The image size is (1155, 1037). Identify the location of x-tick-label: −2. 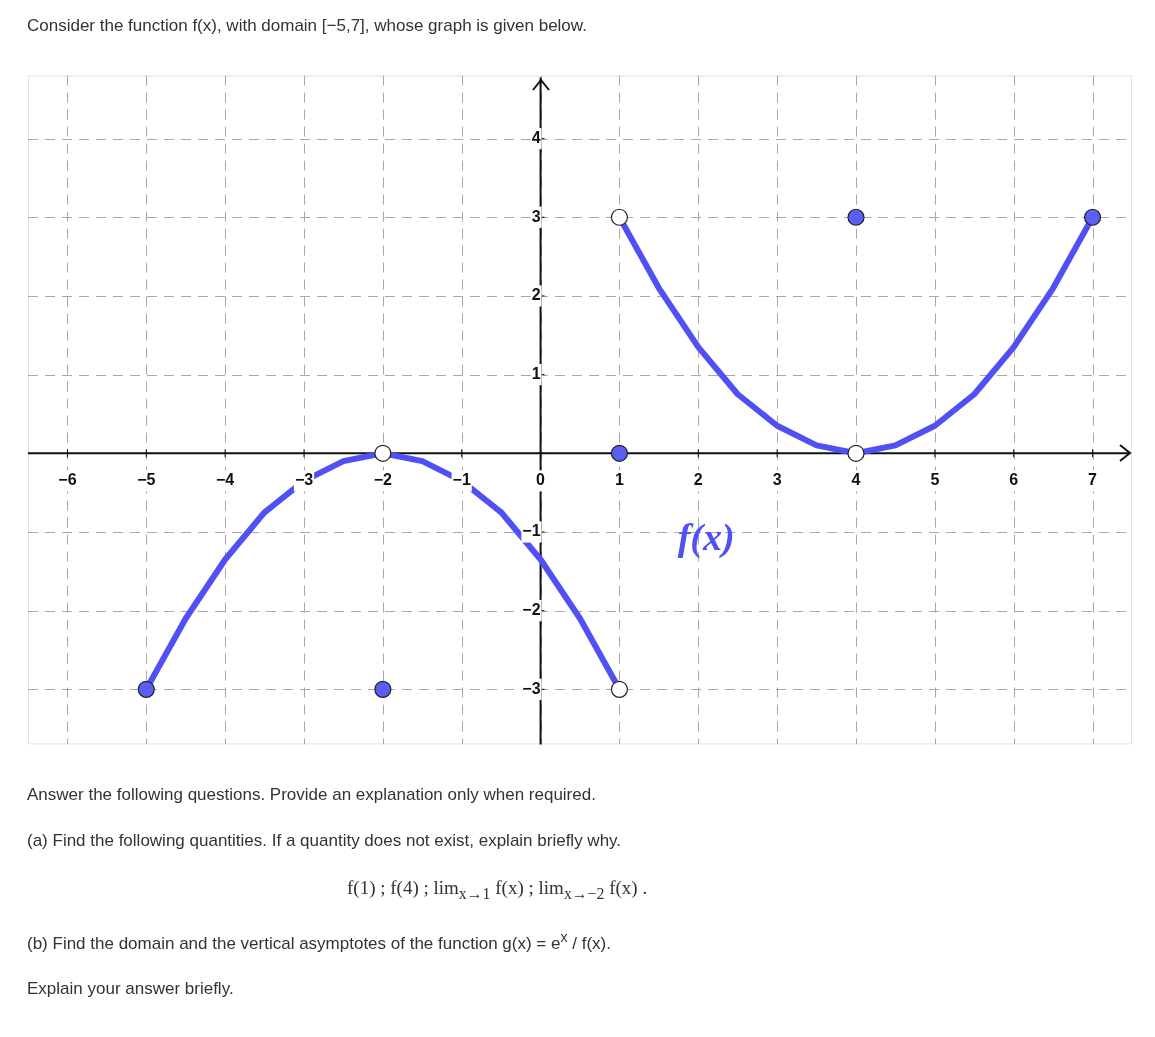
(383, 480).